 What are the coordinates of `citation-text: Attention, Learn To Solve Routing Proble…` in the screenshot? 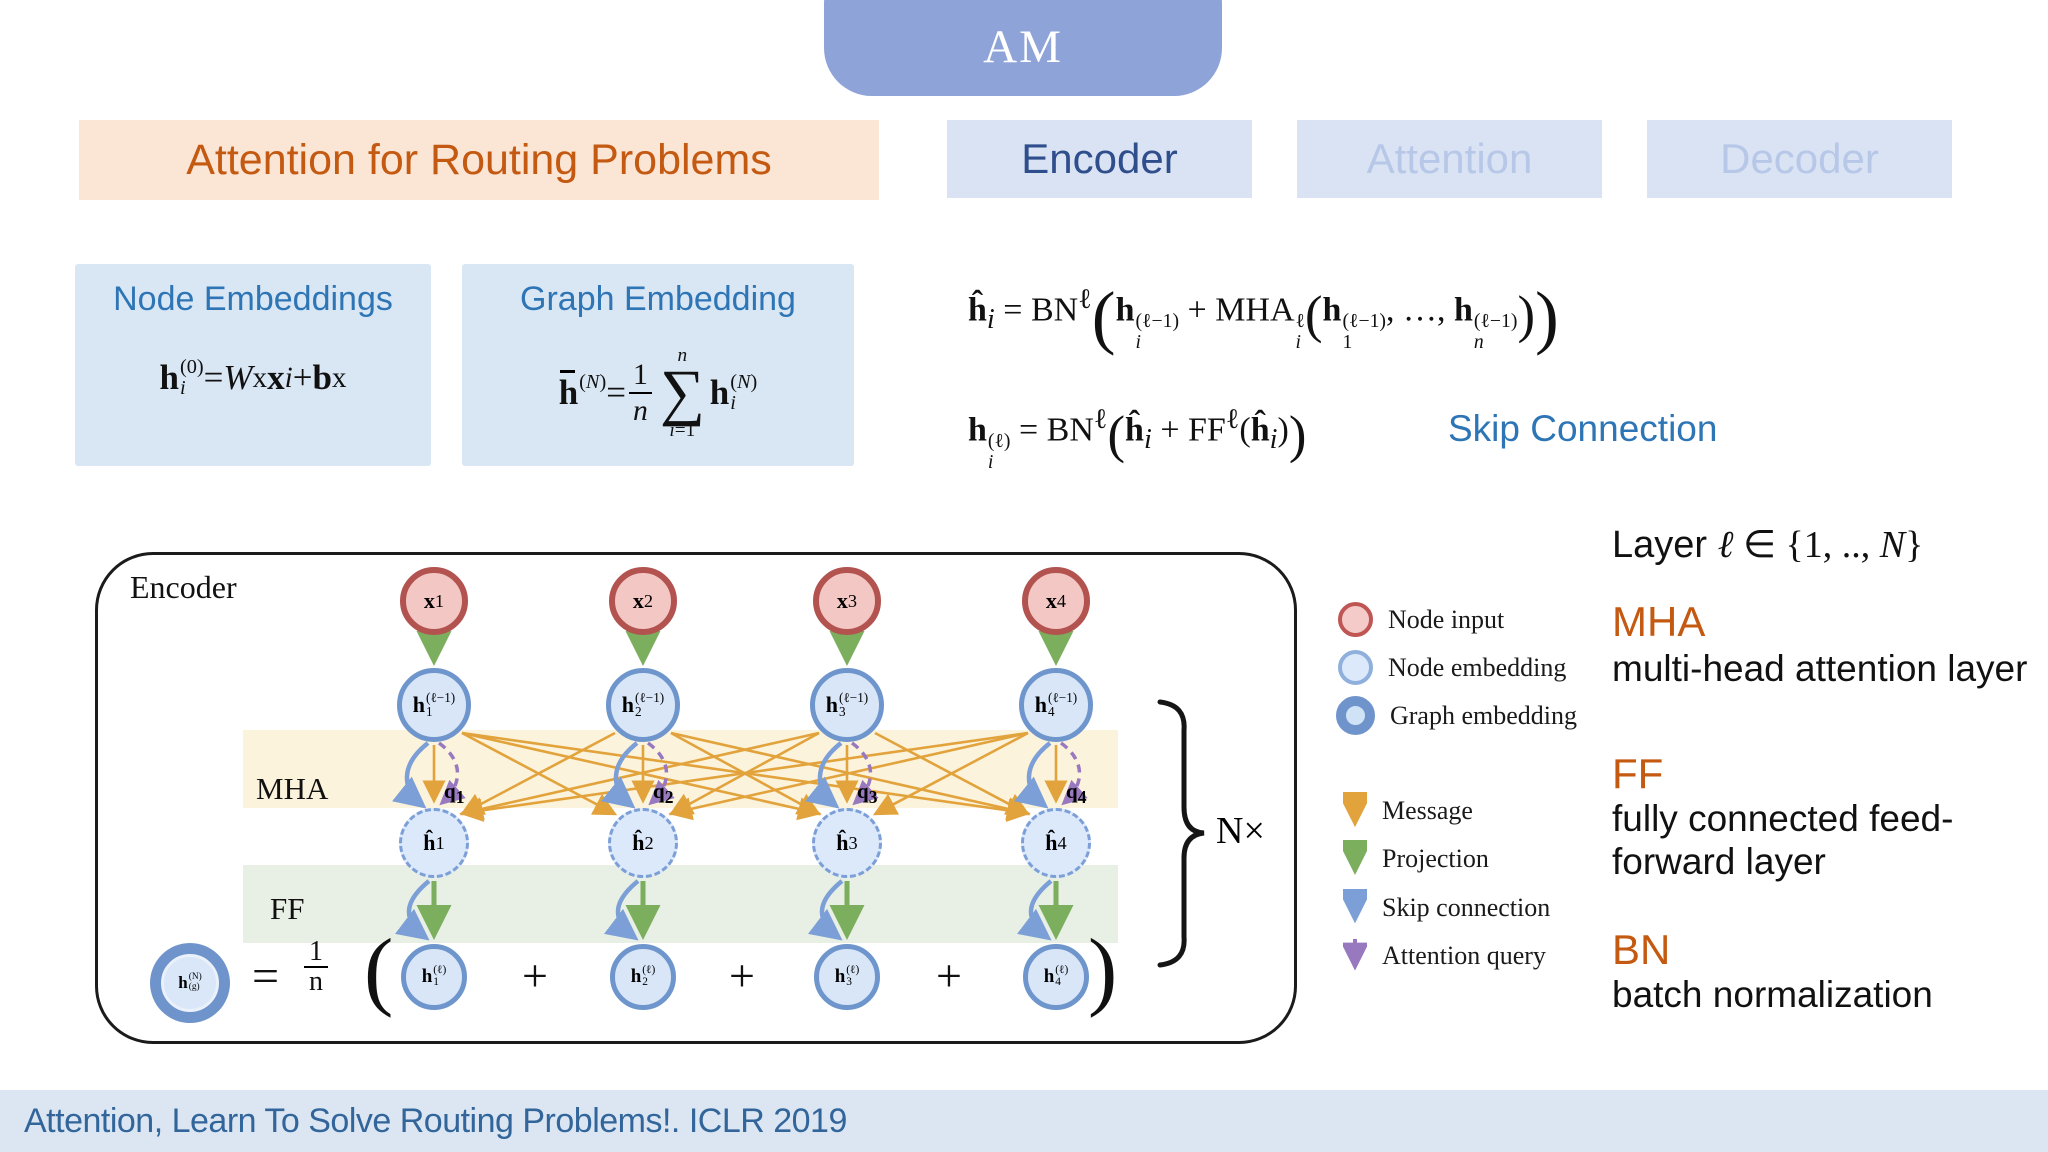 It's located at (435, 1120).